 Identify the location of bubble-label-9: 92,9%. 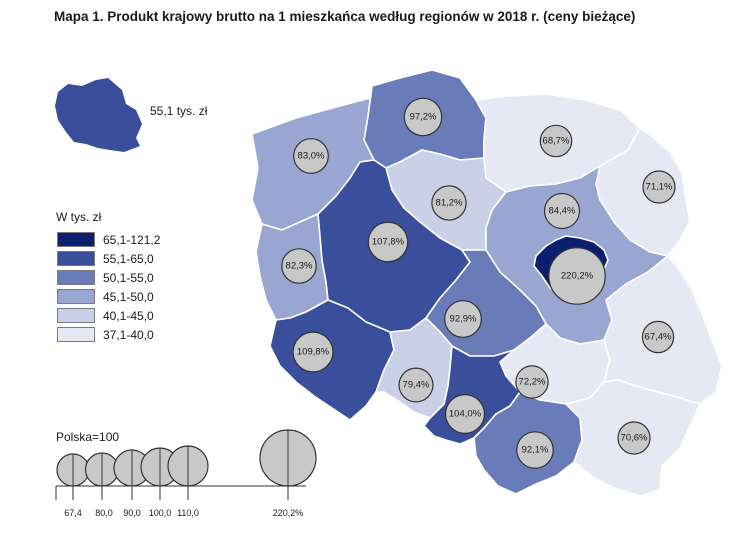
(463, 319).